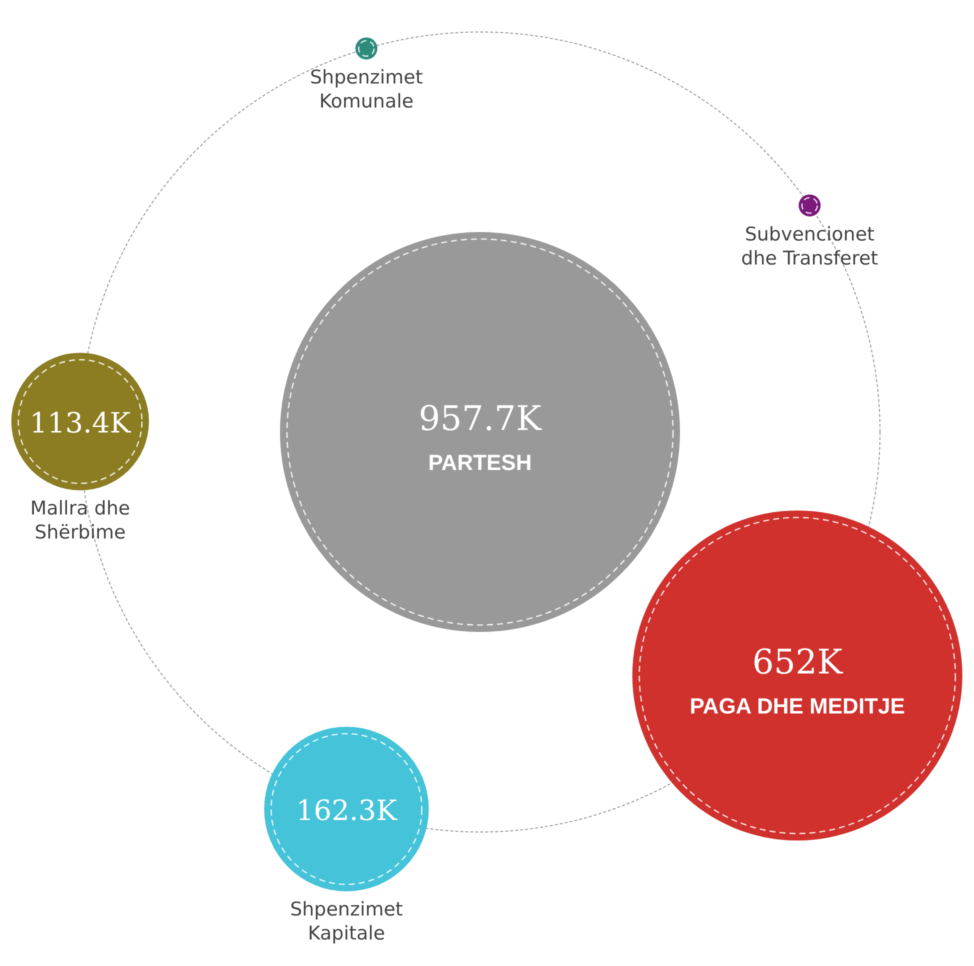 The width and height of the screenshot is (974, 966). Describe the element at coordinates (80, 520) in the screenshot. I see `category-label: Mallra dhe Shërbime` at that location.